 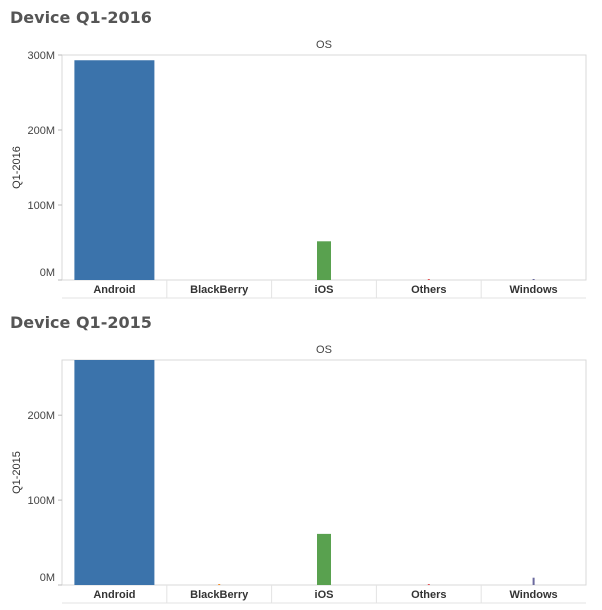 What do you see at coordinates (41, 56) in the screenshot?
I see `y-tick-label: 300M` at bounding box center [41, 56].